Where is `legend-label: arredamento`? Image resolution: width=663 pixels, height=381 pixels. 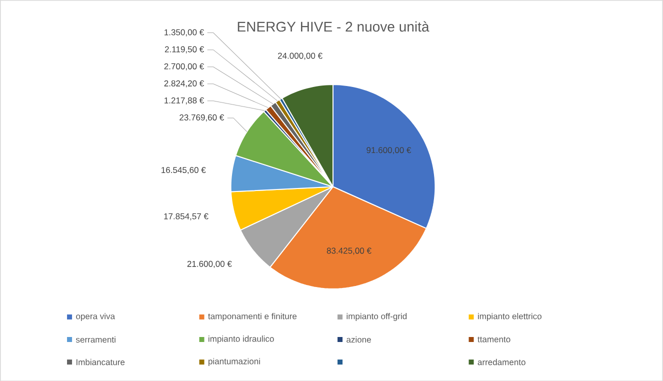 legend-label: arredamento is located at coordinates (502, 361).